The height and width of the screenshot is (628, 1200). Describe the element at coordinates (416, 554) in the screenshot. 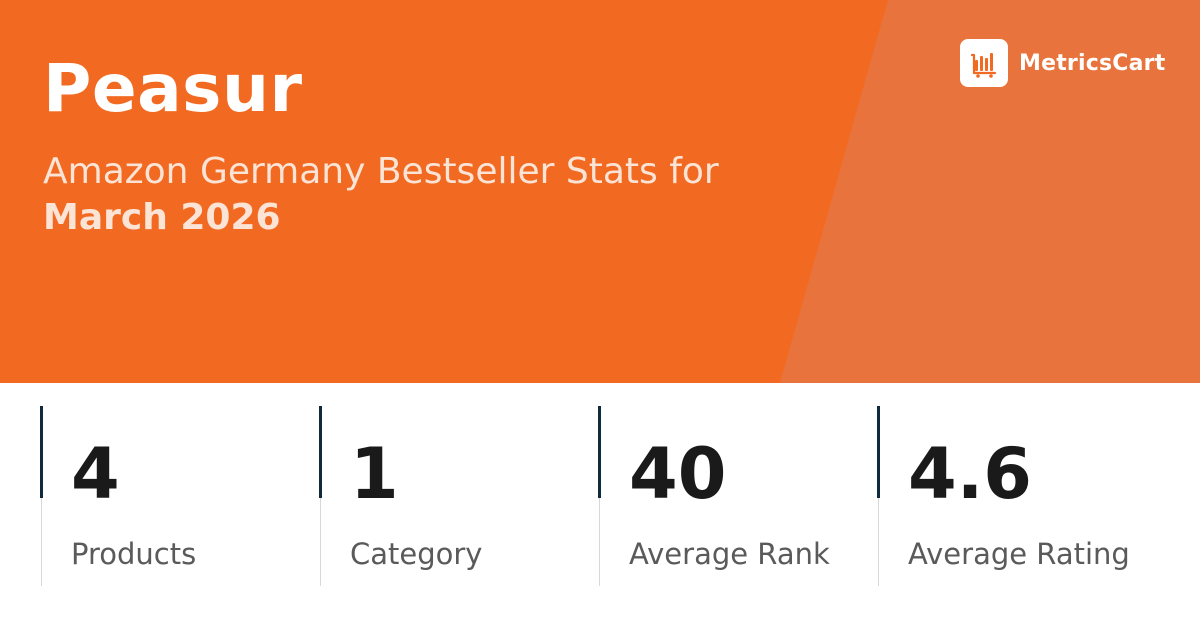

I see `stat-label: Category` at that location.